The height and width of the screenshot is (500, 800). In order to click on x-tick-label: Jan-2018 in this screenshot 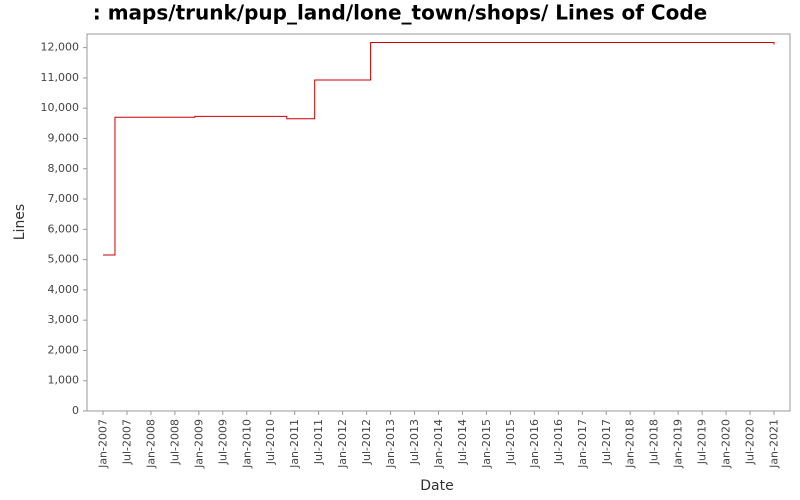, I will do `click(630, 444)`.